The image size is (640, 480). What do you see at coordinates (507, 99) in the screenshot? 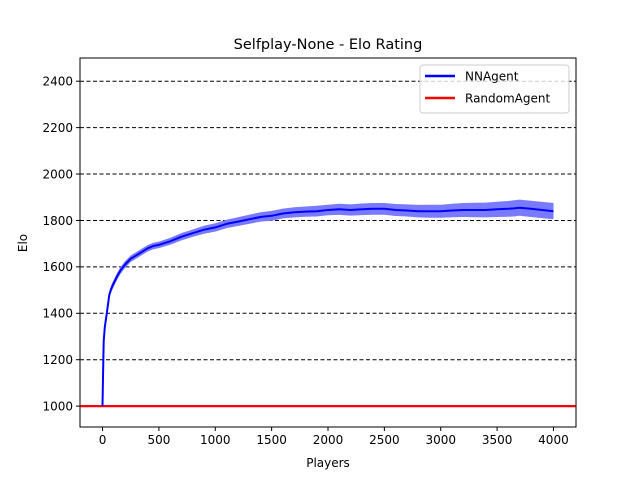
I see `legend-label-randomagent: RandomAgent` at bounding box center [507, 99].